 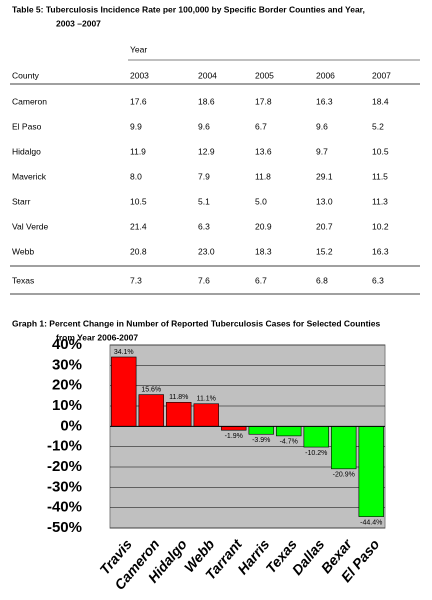 What do you see at coordinates (324, 176) in the screenshot?
I see `cell: 29.1` at bounding box center [324, 176].